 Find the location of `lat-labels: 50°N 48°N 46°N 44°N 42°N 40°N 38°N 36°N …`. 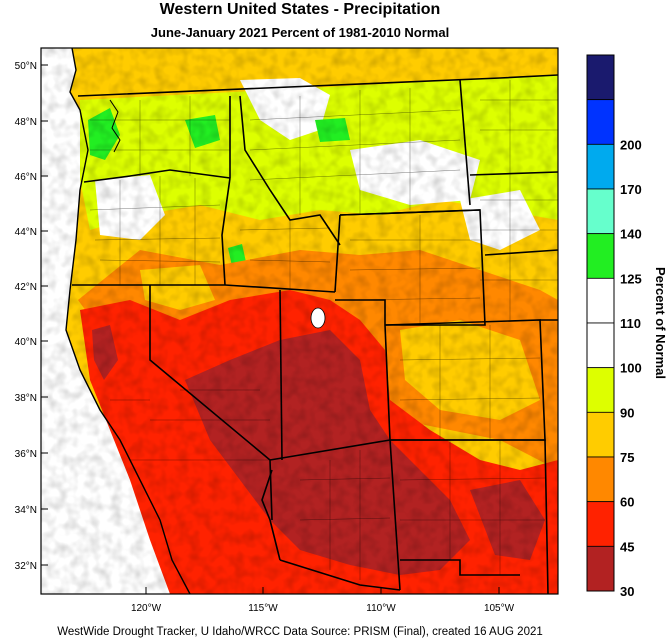

lat-labels: 50°N 48°N 46°N 44°N 42°N 40°N 38°N 36°N … is located at coordinates (26, 316).